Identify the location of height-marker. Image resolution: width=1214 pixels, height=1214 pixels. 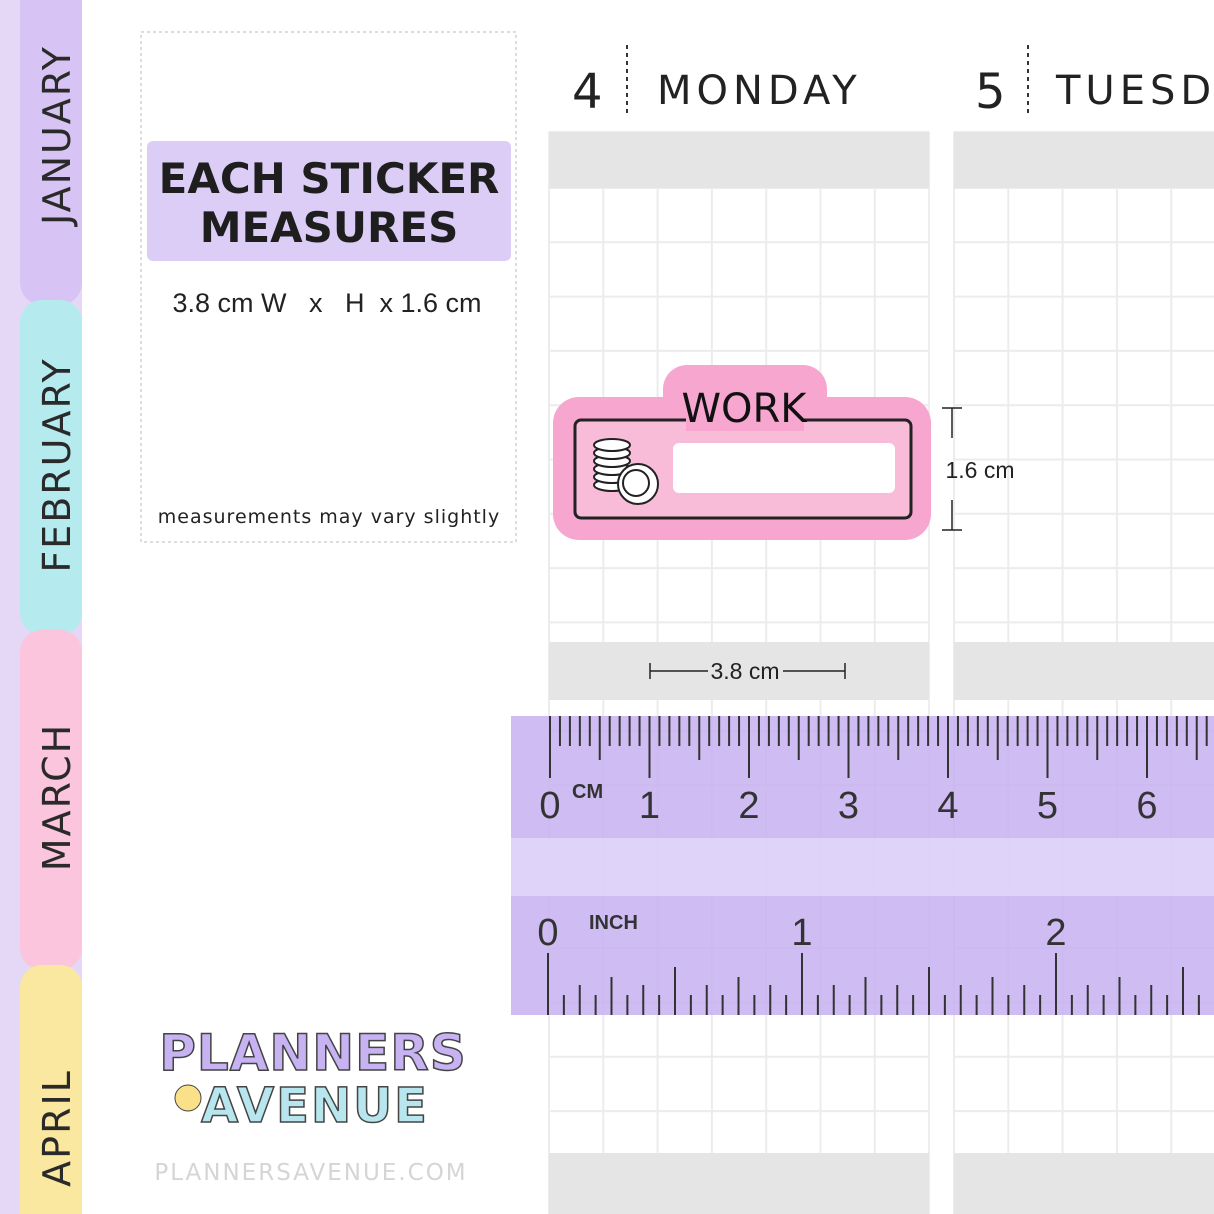
(952, 469).